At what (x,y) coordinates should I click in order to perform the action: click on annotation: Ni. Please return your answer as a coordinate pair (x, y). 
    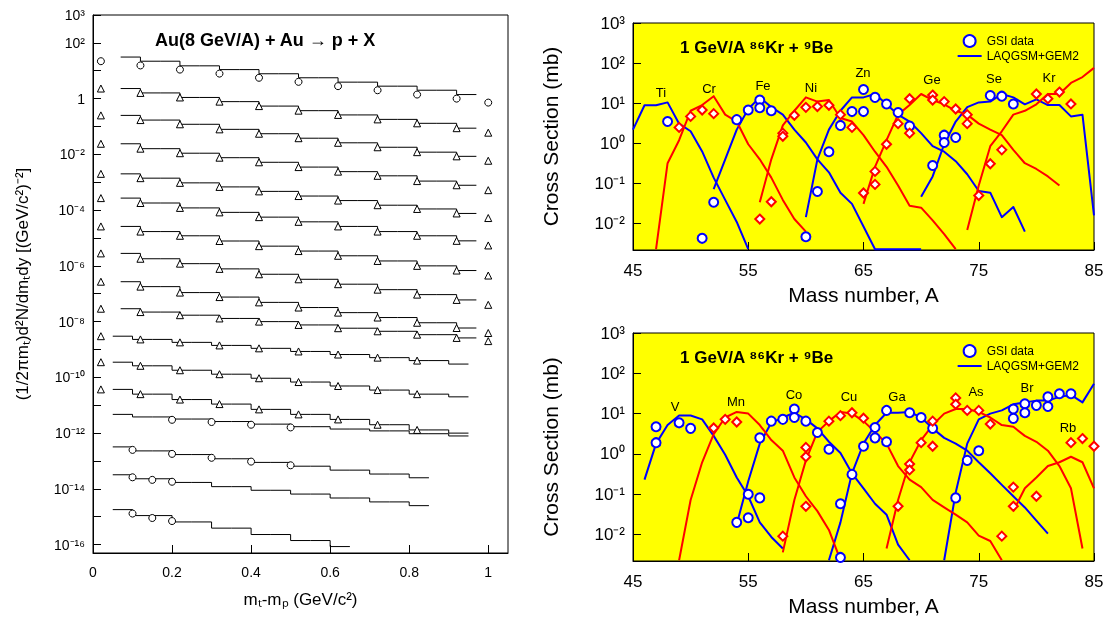
    Looking at the image, I should click on (811, 87).